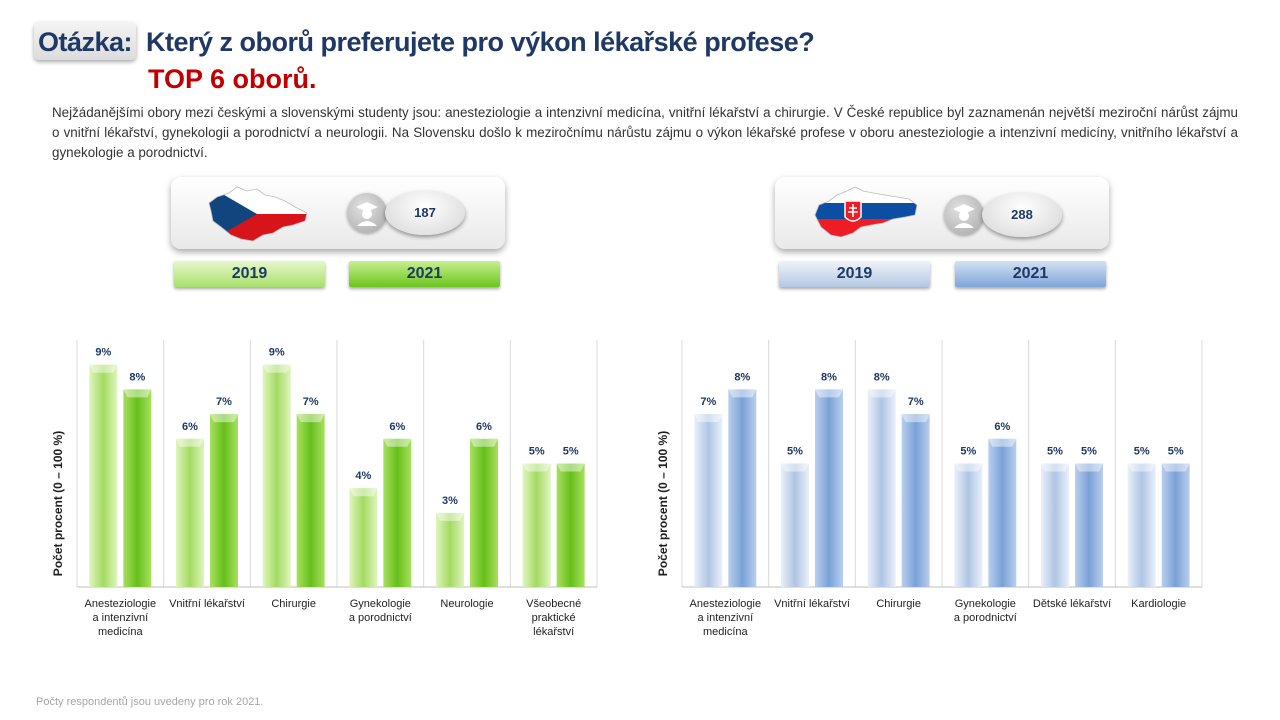  Describe the element at coordinates (1030, 274) in the screenshot. I see `sk-legend-2021: 2021` at that location.